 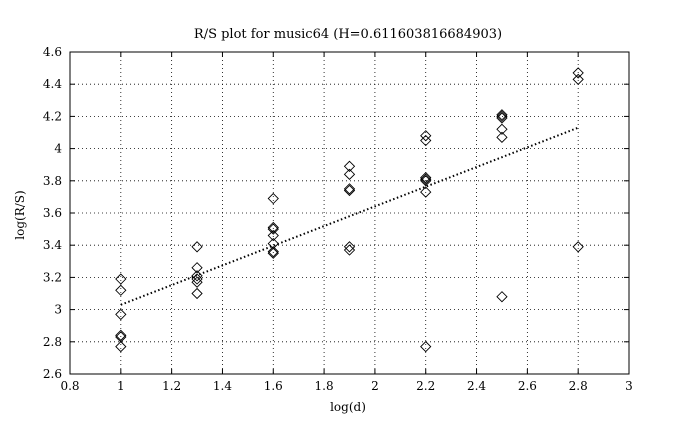 What do you see at coordinates (69, 386) in the screenshot?
I see `x-tick-label: 0.8` at bounding box center [69, 386].